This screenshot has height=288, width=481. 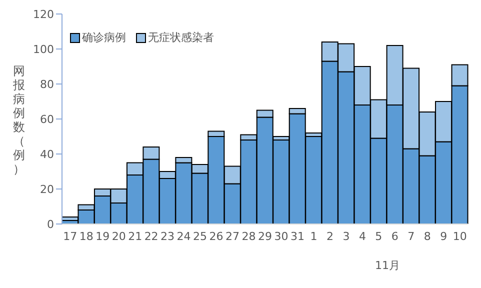 I want to click on x-tick-label: 17, so click(x=70, y=236).